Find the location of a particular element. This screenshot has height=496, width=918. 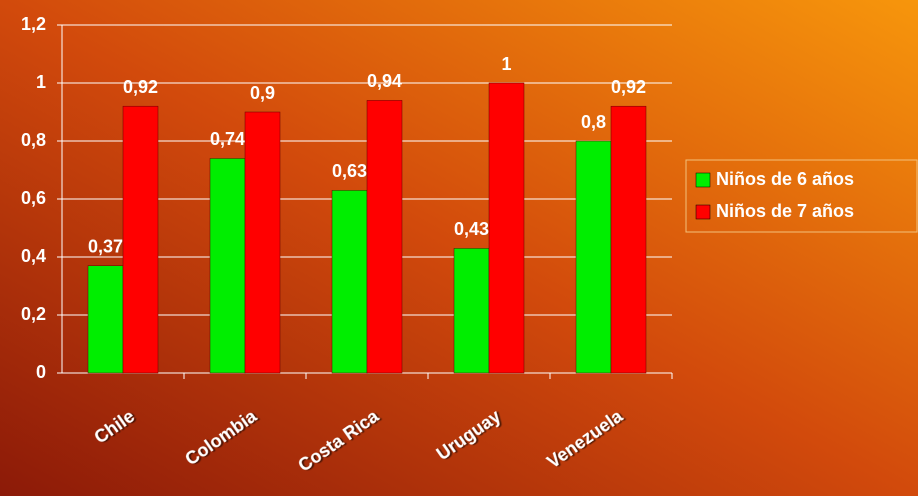

value-label: 0,63 is located at coordinates (349, 171).